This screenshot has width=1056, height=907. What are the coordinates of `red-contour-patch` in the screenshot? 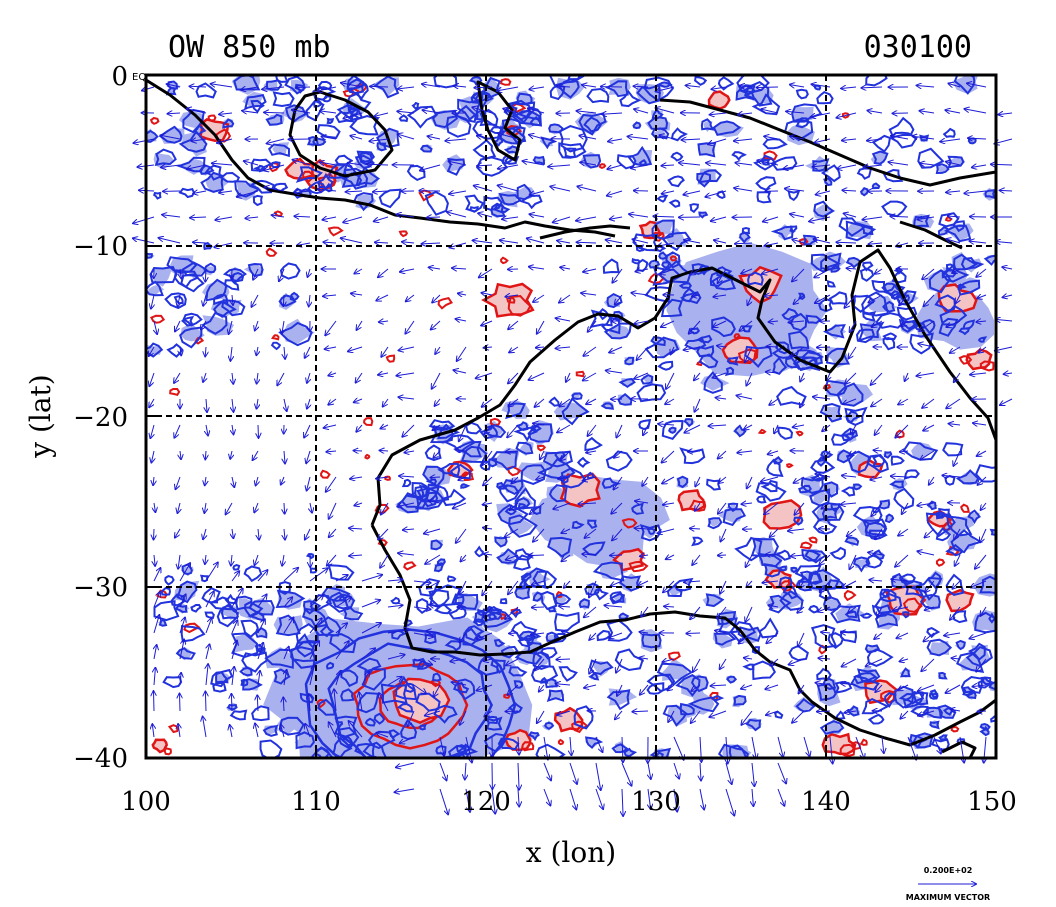 It's located at (870, 469).